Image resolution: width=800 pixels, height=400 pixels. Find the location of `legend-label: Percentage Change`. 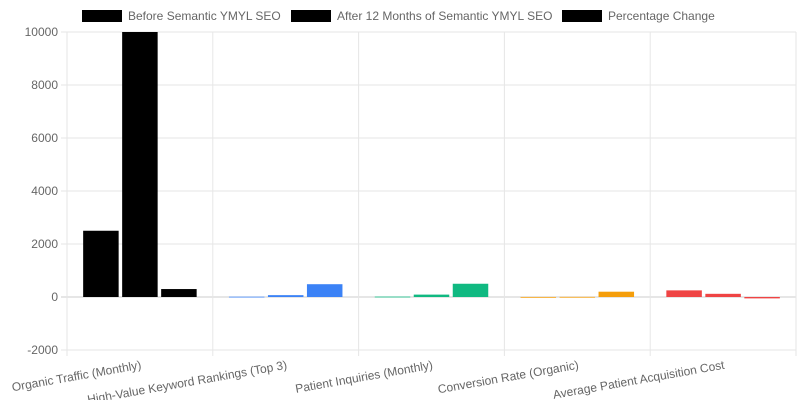

legend-label: Percentage Change is located at coordinates (661, 16).